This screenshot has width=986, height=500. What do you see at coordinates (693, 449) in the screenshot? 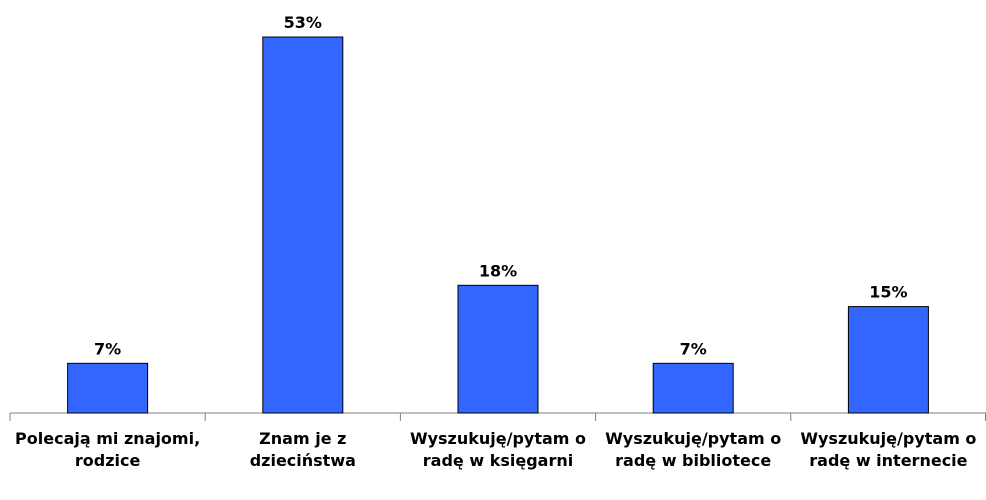
I see `x-tick-label: Wyszukuję/pytam o radę w bibliotece` at bounding box center [693, 449].